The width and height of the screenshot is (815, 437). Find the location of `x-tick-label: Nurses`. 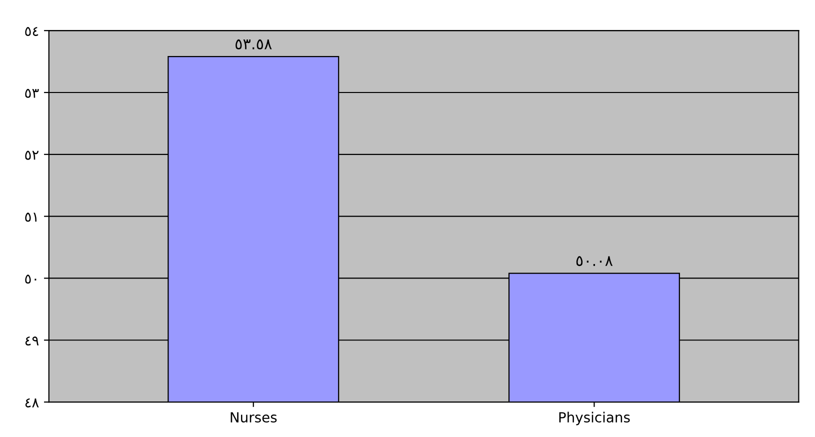

x-tick-label: Nurses is located at coordinates (253, 417).